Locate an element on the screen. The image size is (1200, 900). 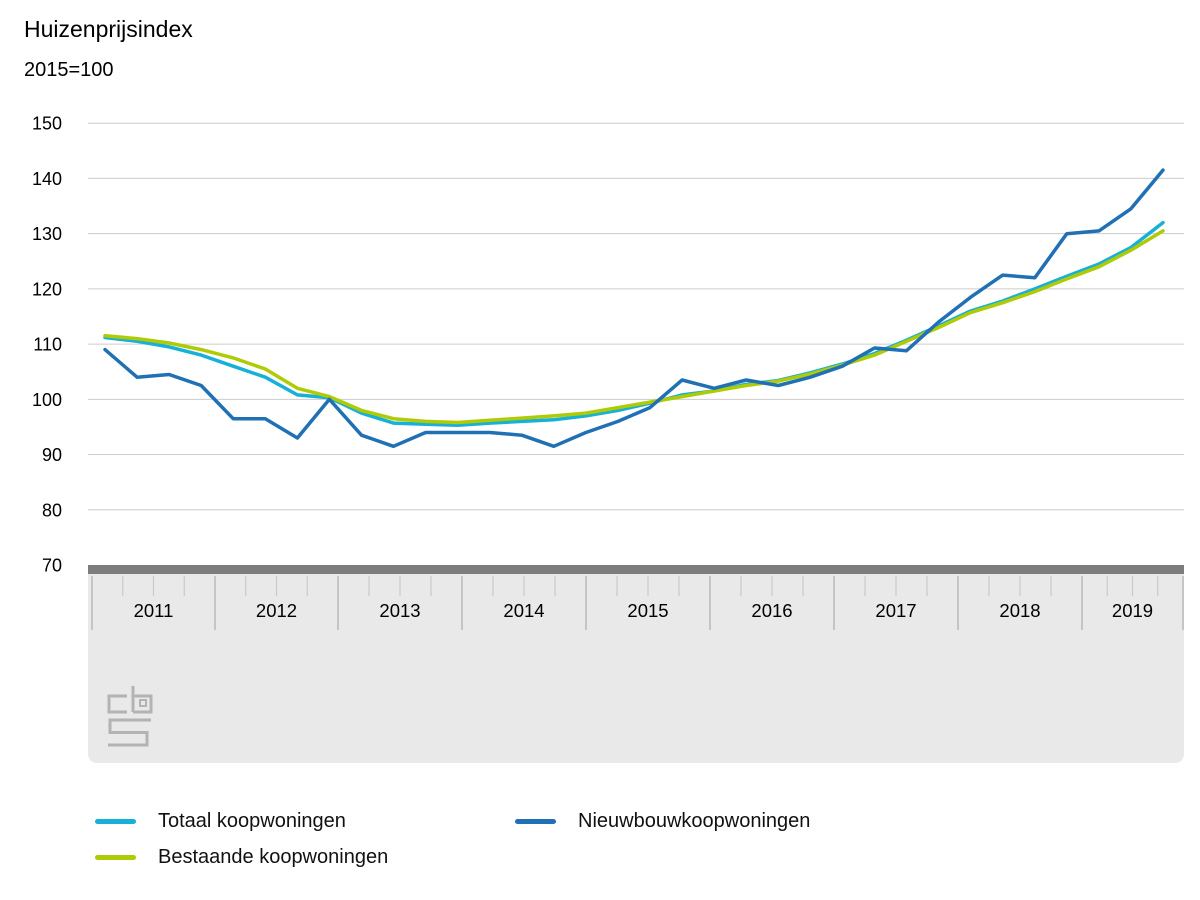
legend-swatch-bestaande is located at coordinates (115, 857).